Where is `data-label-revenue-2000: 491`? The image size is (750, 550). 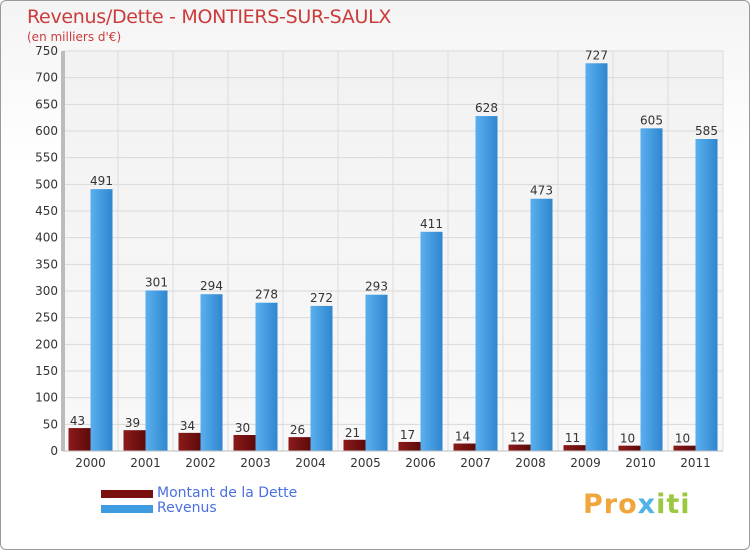
data-label-revenue-2000: 491 is located at coordinates (101, 181).